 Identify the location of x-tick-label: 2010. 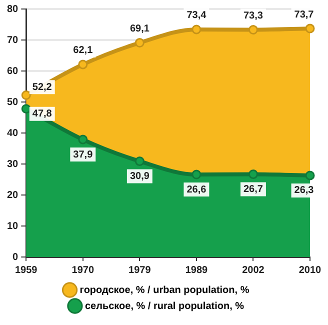
(310, 270).